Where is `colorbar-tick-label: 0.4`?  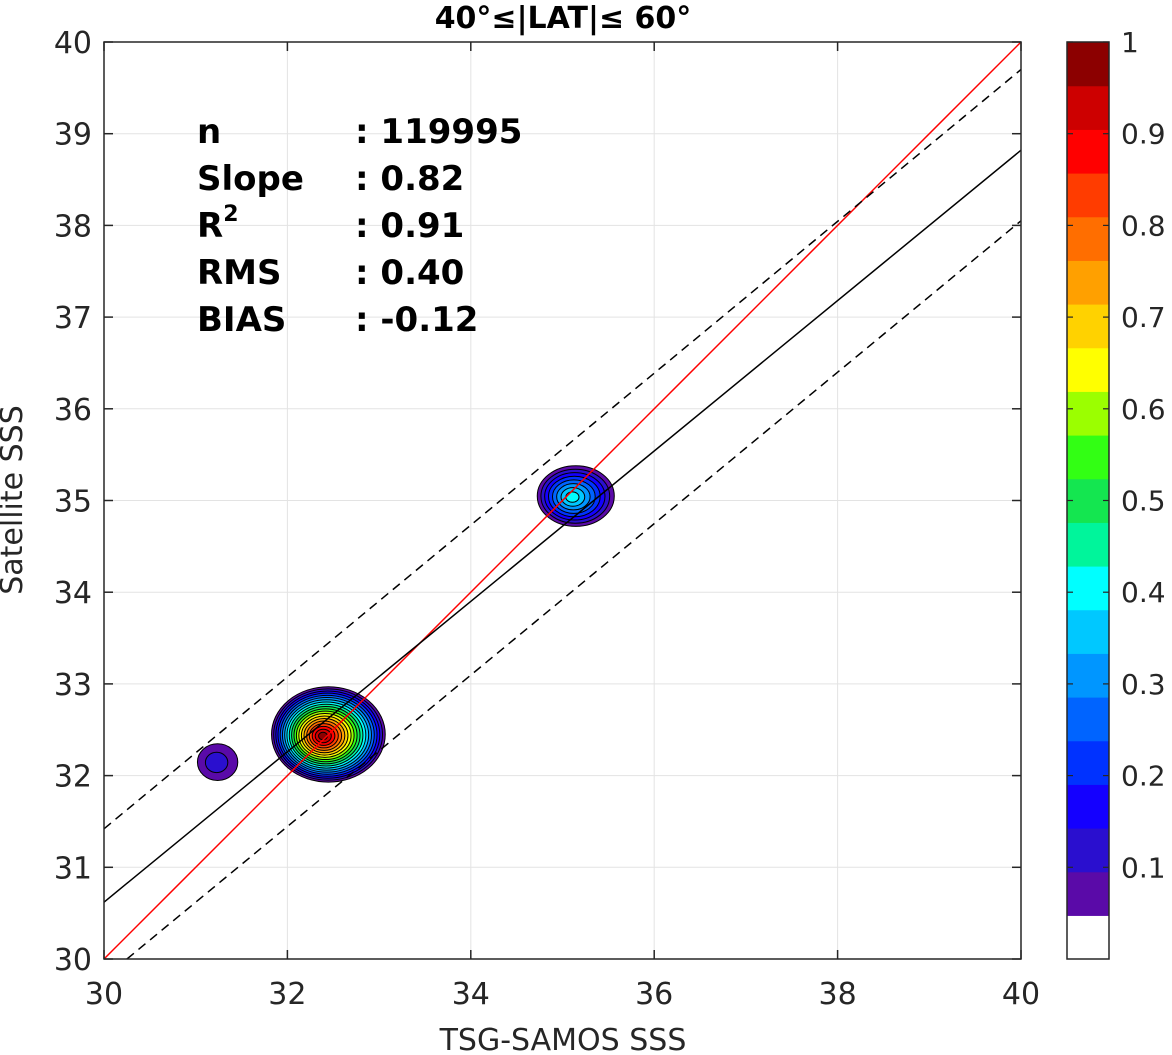
colorbar-tick-label: 0.4 is located at coordinates (1143, 592).